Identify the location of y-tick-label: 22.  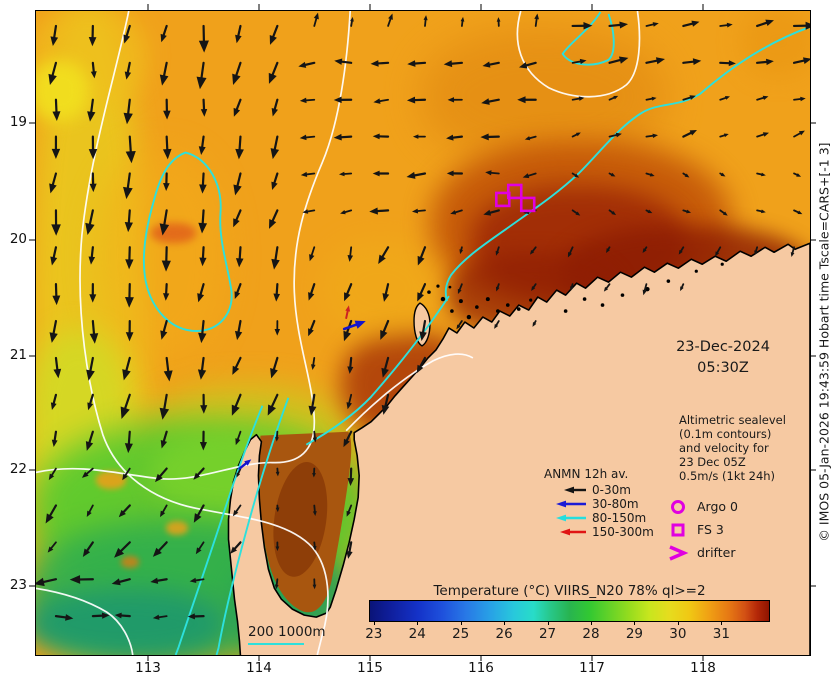
(18, 469).